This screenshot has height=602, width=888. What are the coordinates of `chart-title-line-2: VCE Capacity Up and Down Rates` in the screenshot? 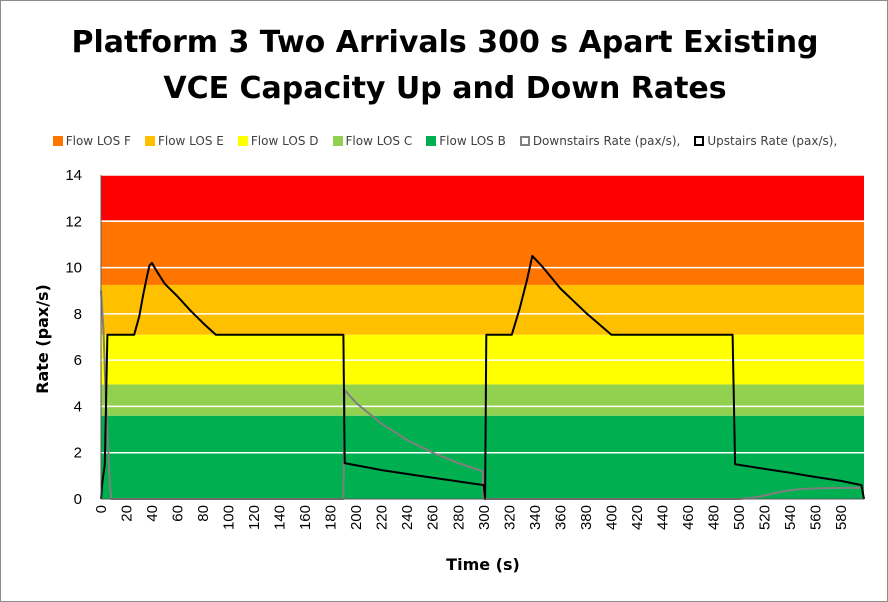 It's located at (445, 88).